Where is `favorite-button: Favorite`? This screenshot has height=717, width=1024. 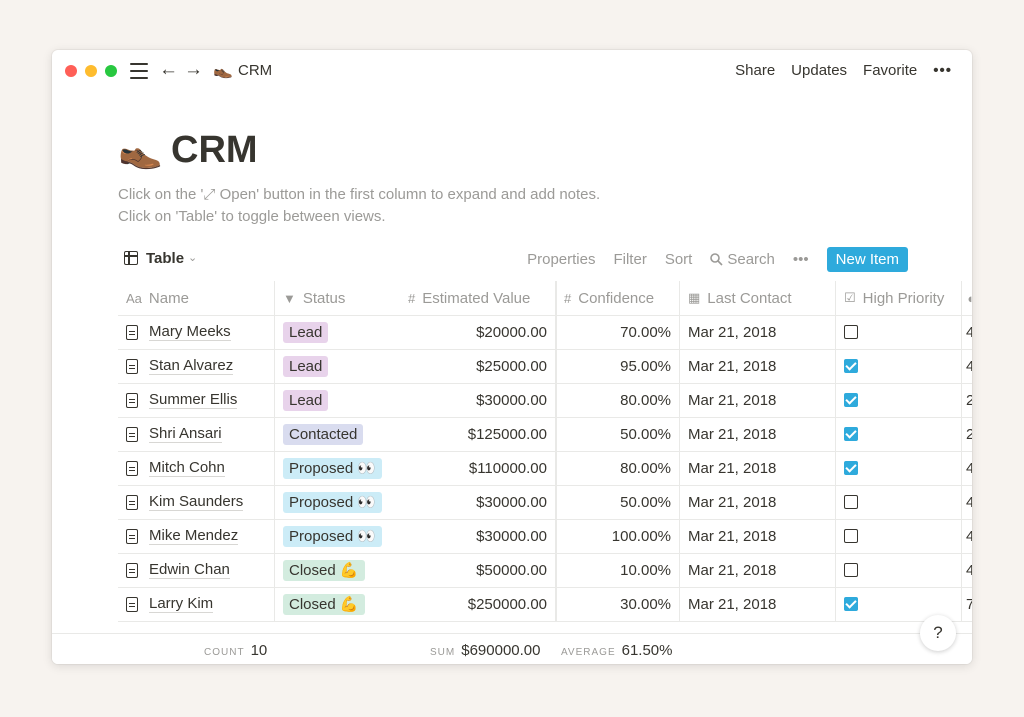 favorite-button: Favorite is located at coordinates (890, 70).